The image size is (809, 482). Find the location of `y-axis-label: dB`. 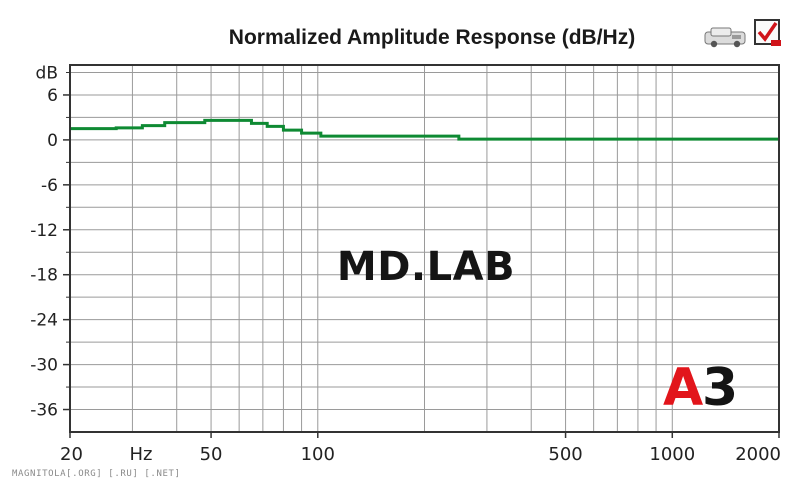

y-axis-label: dB is located at coordinates (47, 73).